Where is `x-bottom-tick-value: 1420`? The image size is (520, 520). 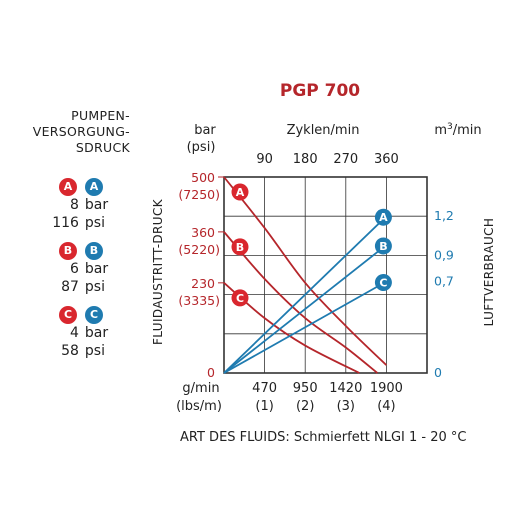 x-bottom-tick-value: 1420 is located at coordinates (345, 388).